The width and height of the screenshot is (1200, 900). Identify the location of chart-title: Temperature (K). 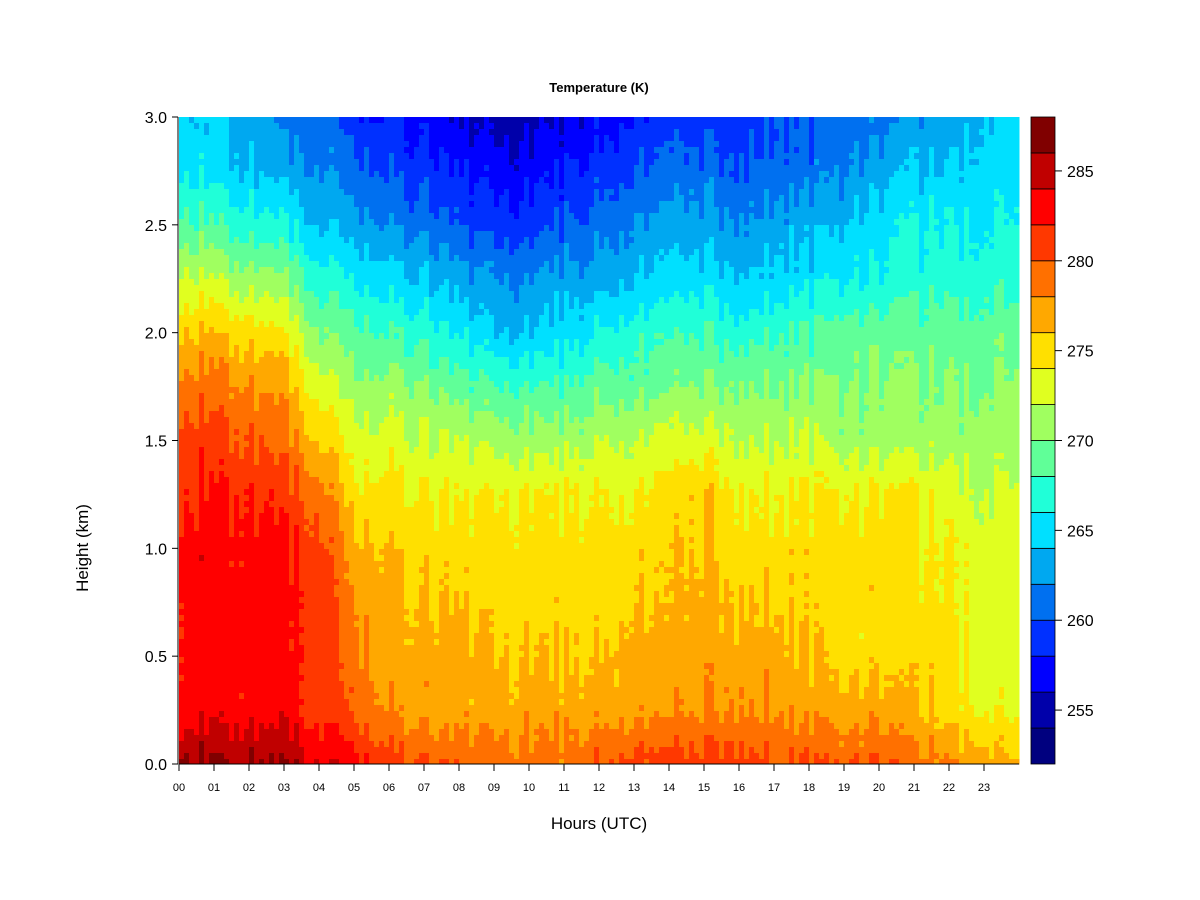
(598, 87).